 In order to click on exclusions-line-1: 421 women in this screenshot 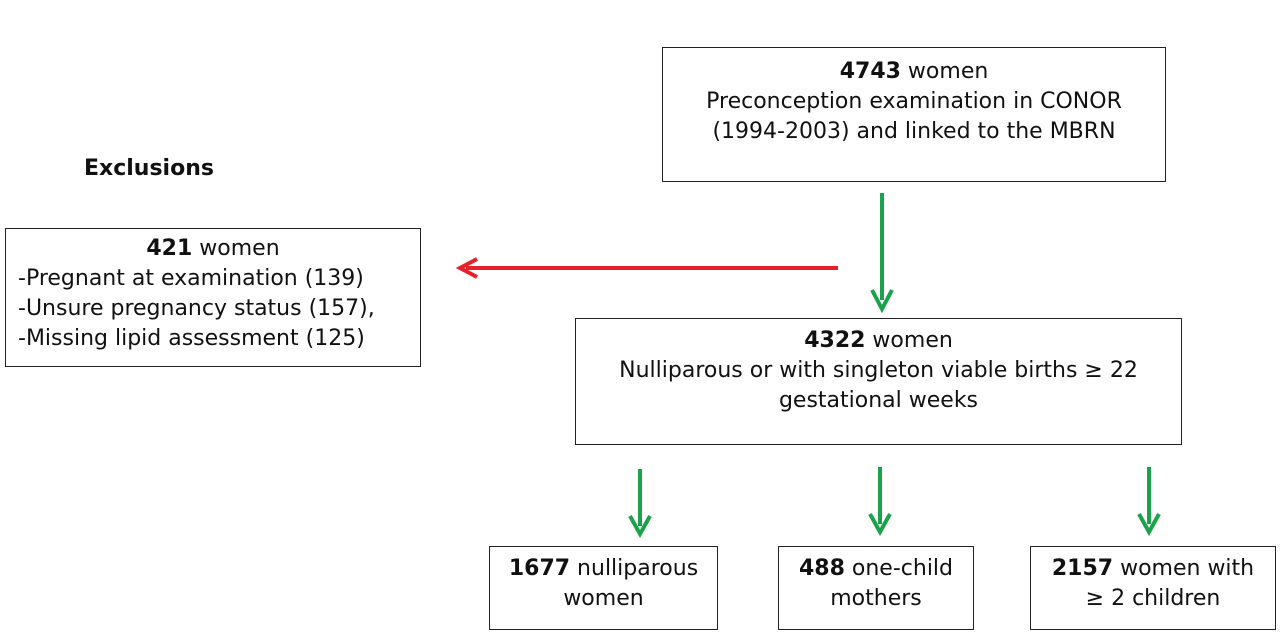, I will do `click(213, 249)`.